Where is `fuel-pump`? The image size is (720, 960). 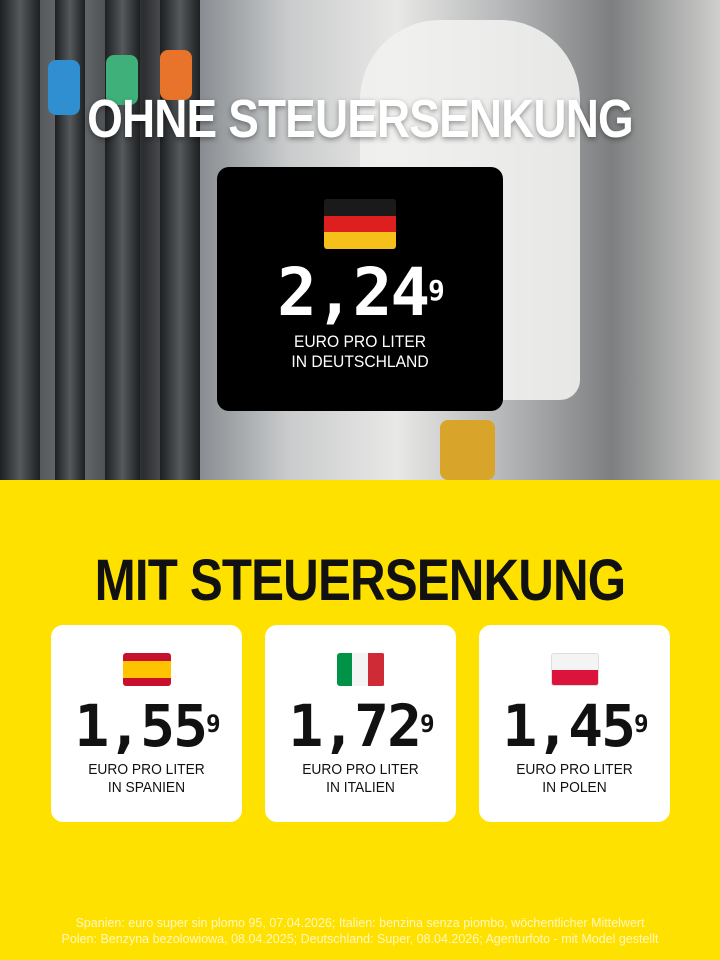 fuel-pump is located at coordinates (20, 240).